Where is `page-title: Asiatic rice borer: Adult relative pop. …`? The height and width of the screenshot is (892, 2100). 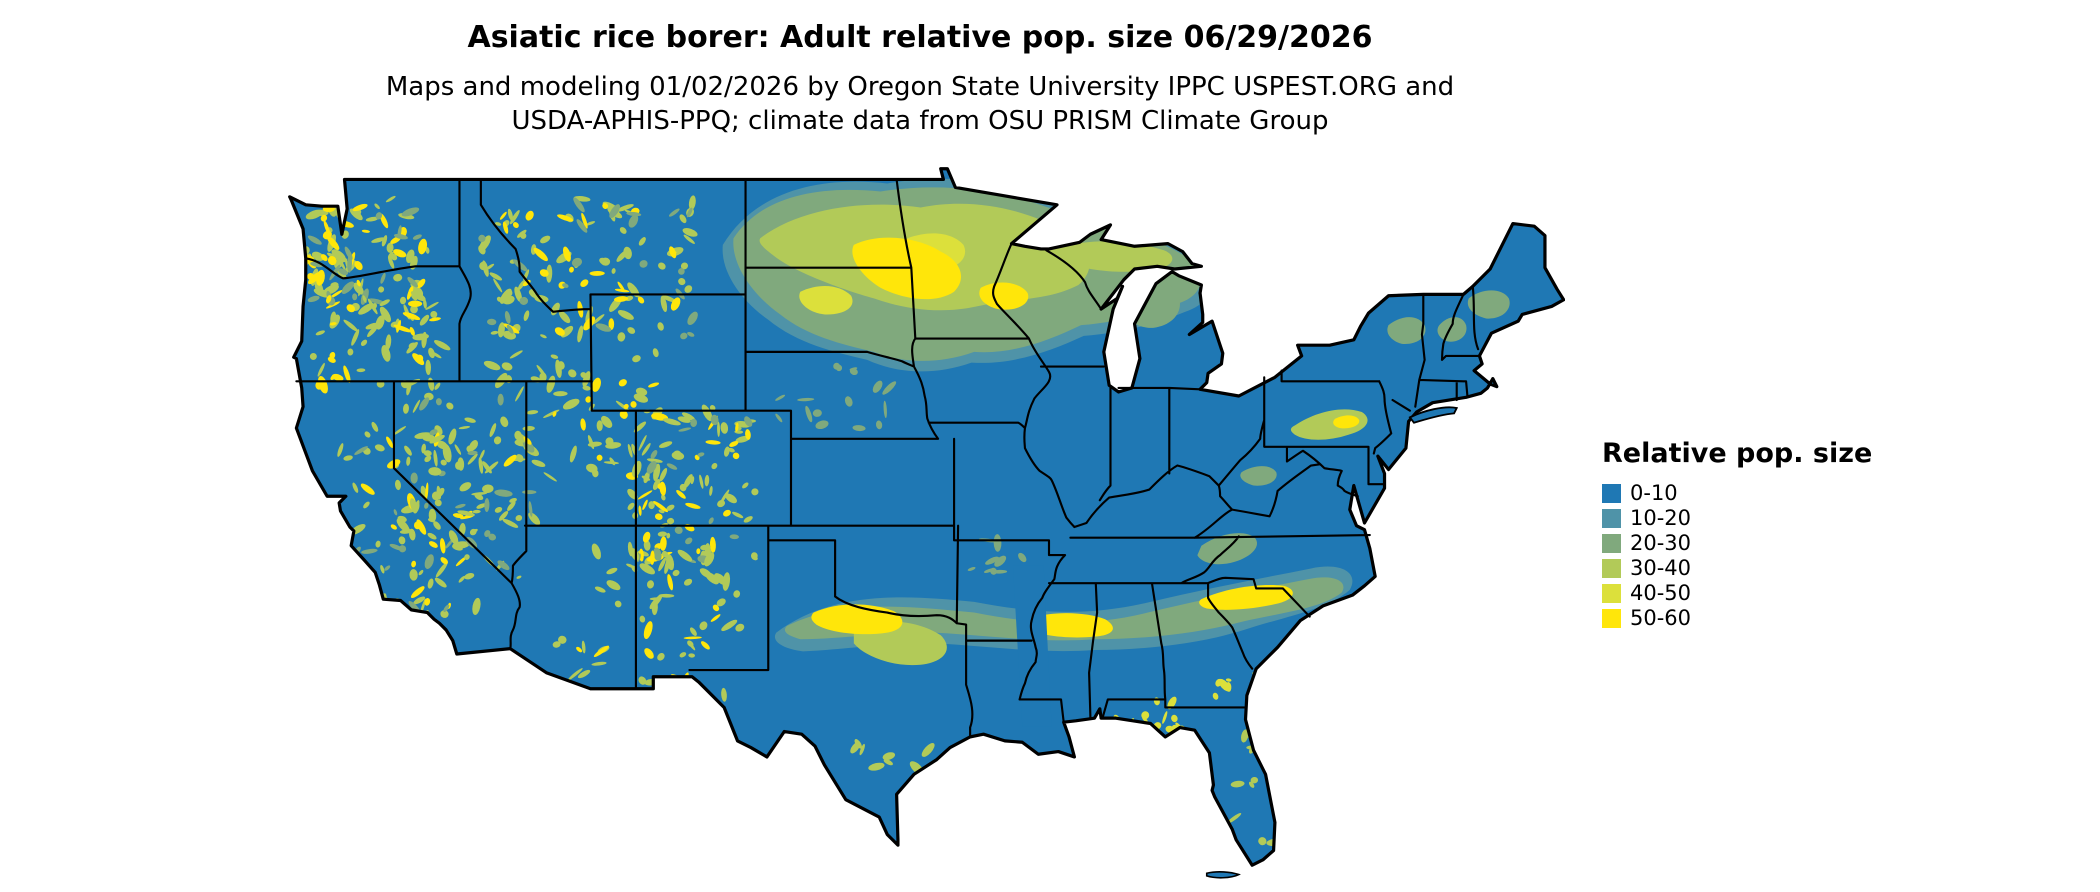 page-title: Asiatic rice borer: Adult relative pop. … is located at coordinates (920, 37).